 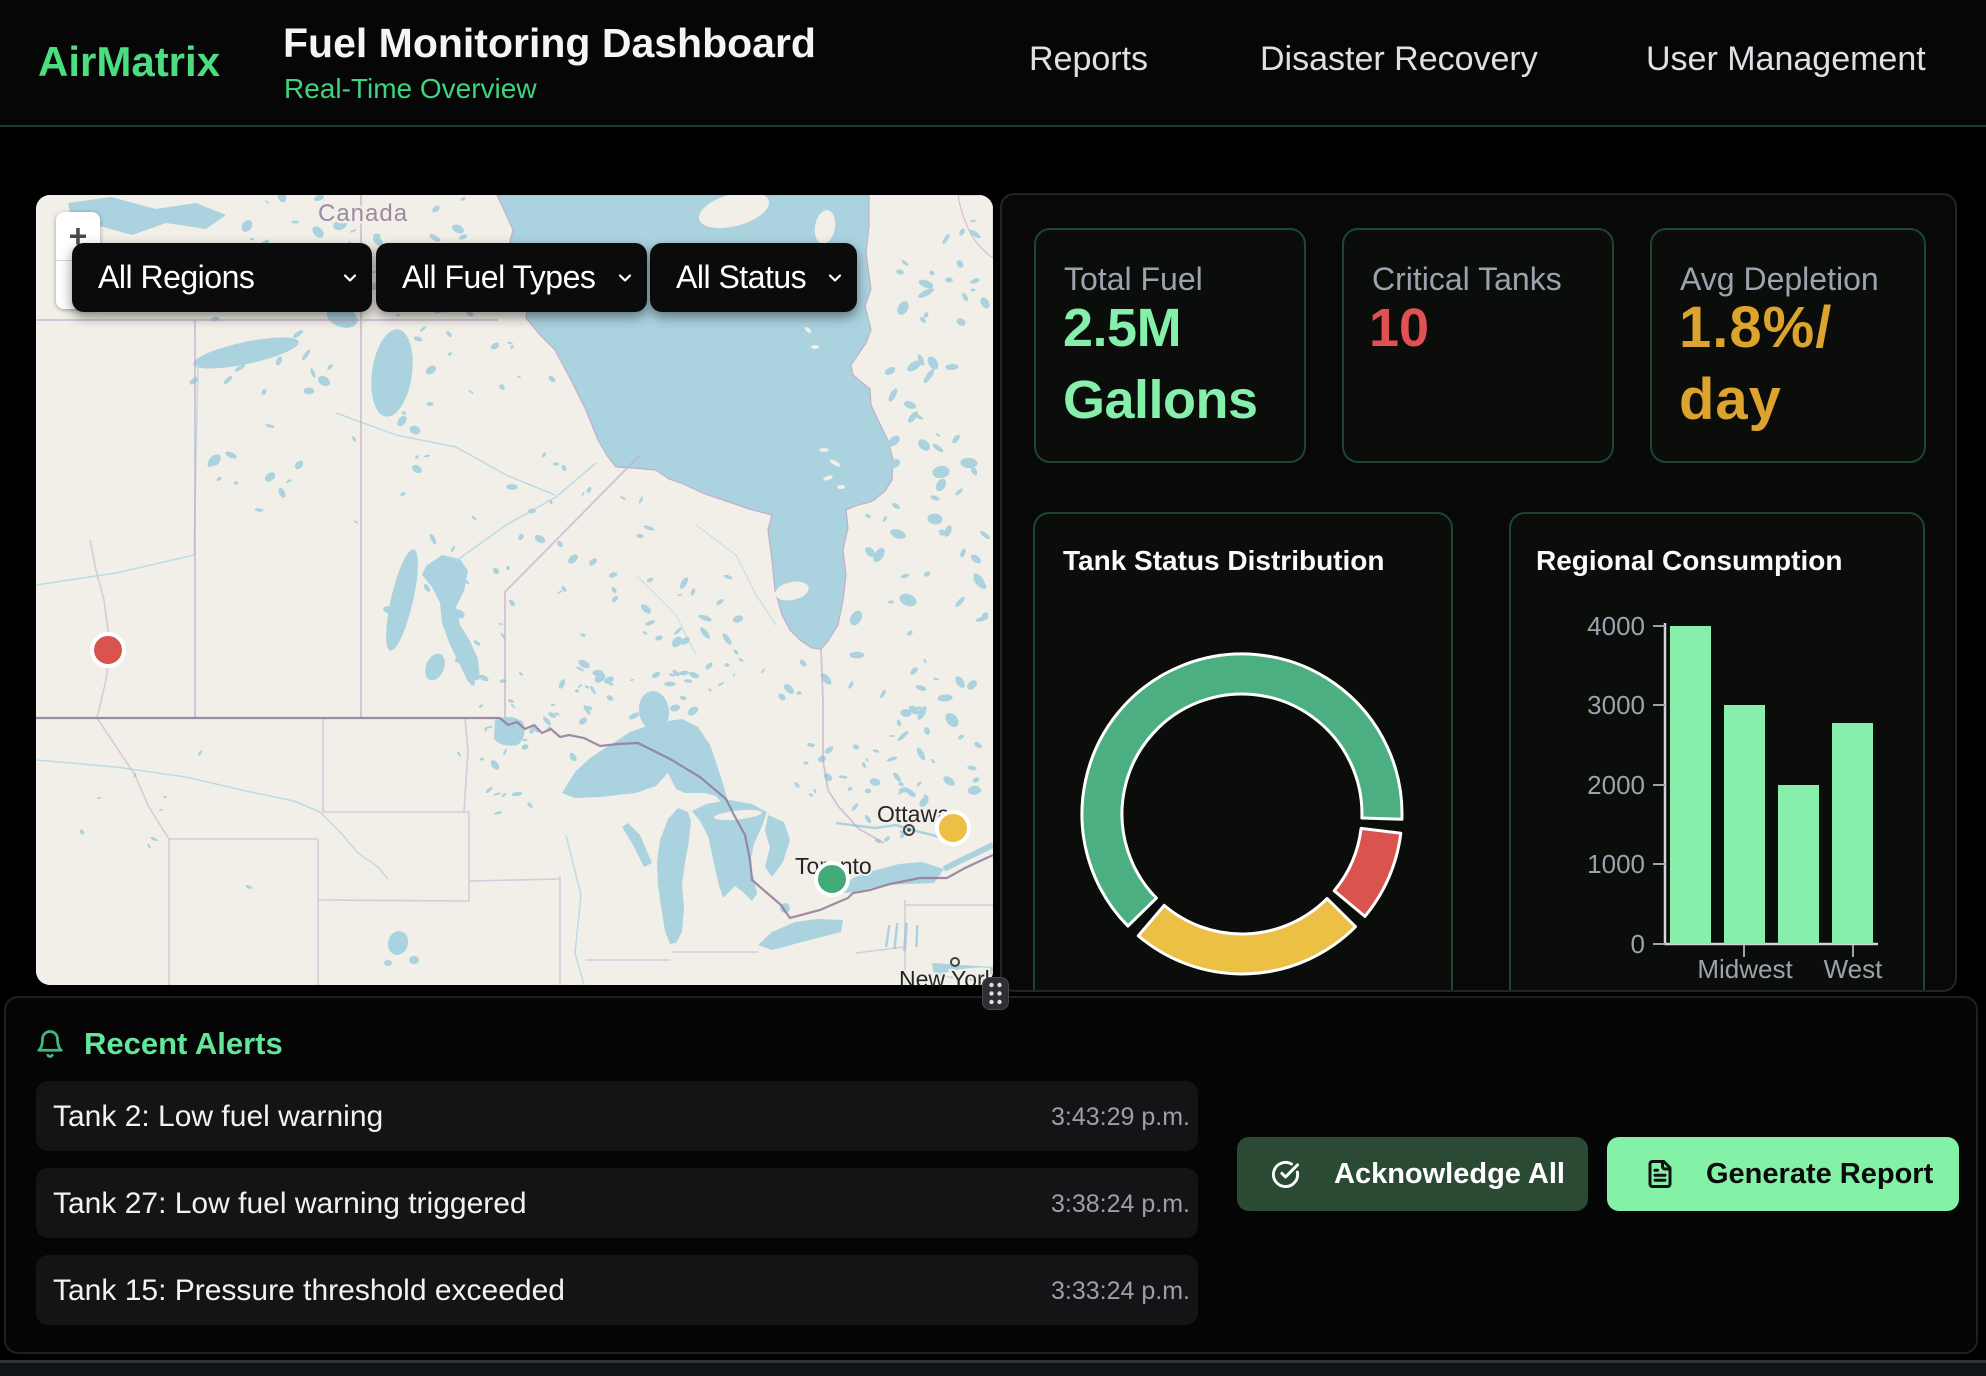 What do you see at coordinates (1745, 969) in the screenshot?
I see `svg-text: Midwest` at bounding box center [1745, 969].